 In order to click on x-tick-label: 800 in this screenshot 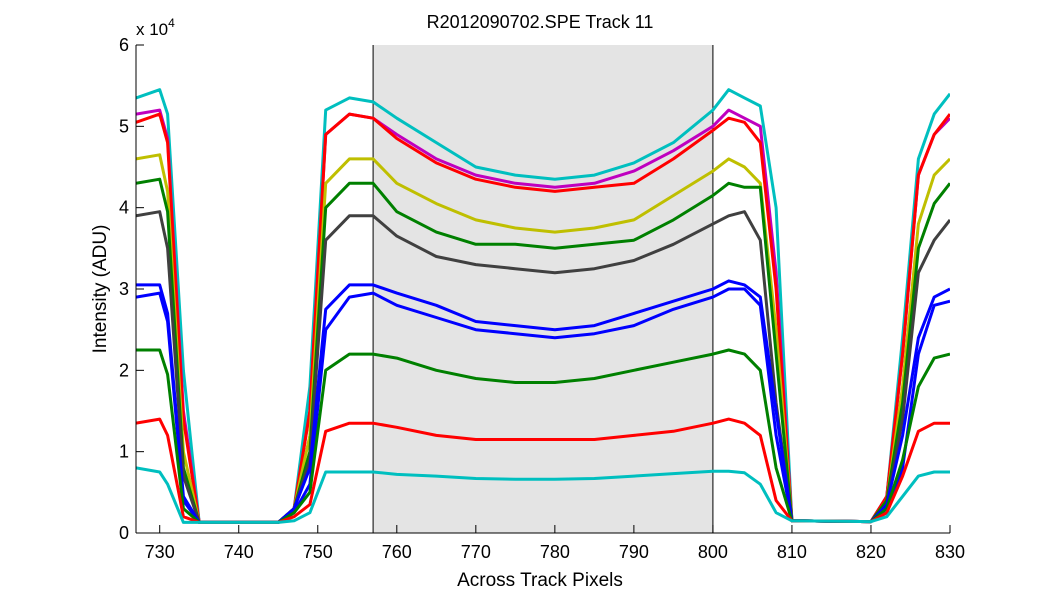, I will do `click(713, 552)`.